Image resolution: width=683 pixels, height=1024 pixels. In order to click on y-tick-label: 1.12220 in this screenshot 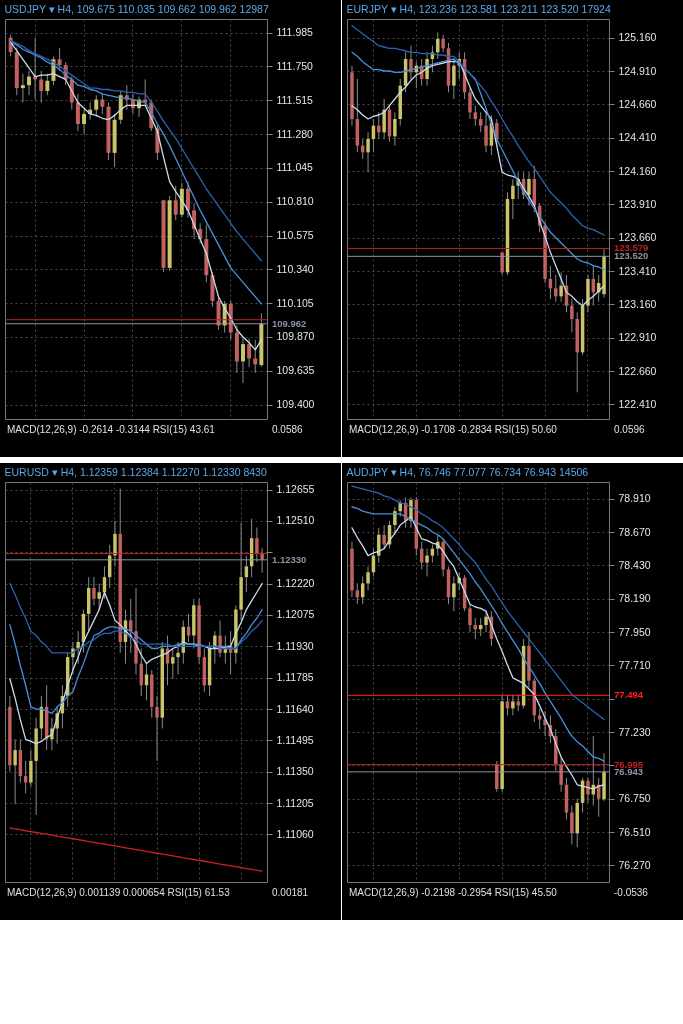, I will do `click(295, 583)`.